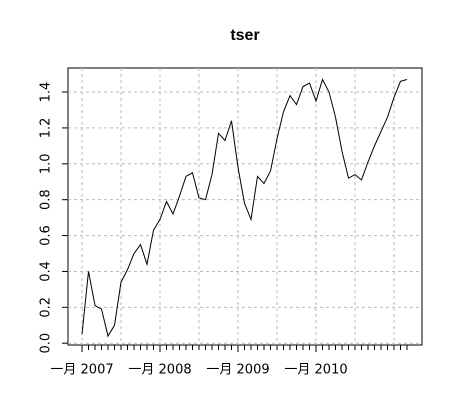 The height and width of the screenshot is (420, 474). I want to click on y-tick-label: 1.4, so click(46, 92).